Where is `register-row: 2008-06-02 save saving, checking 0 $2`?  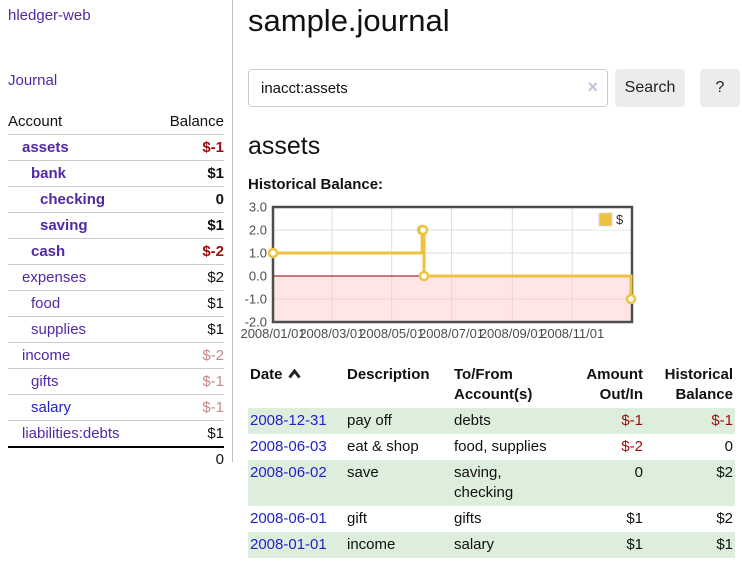 register-row: 2008-06-02 save saving, checking 0 $2 is located at coordinates (491, 483).